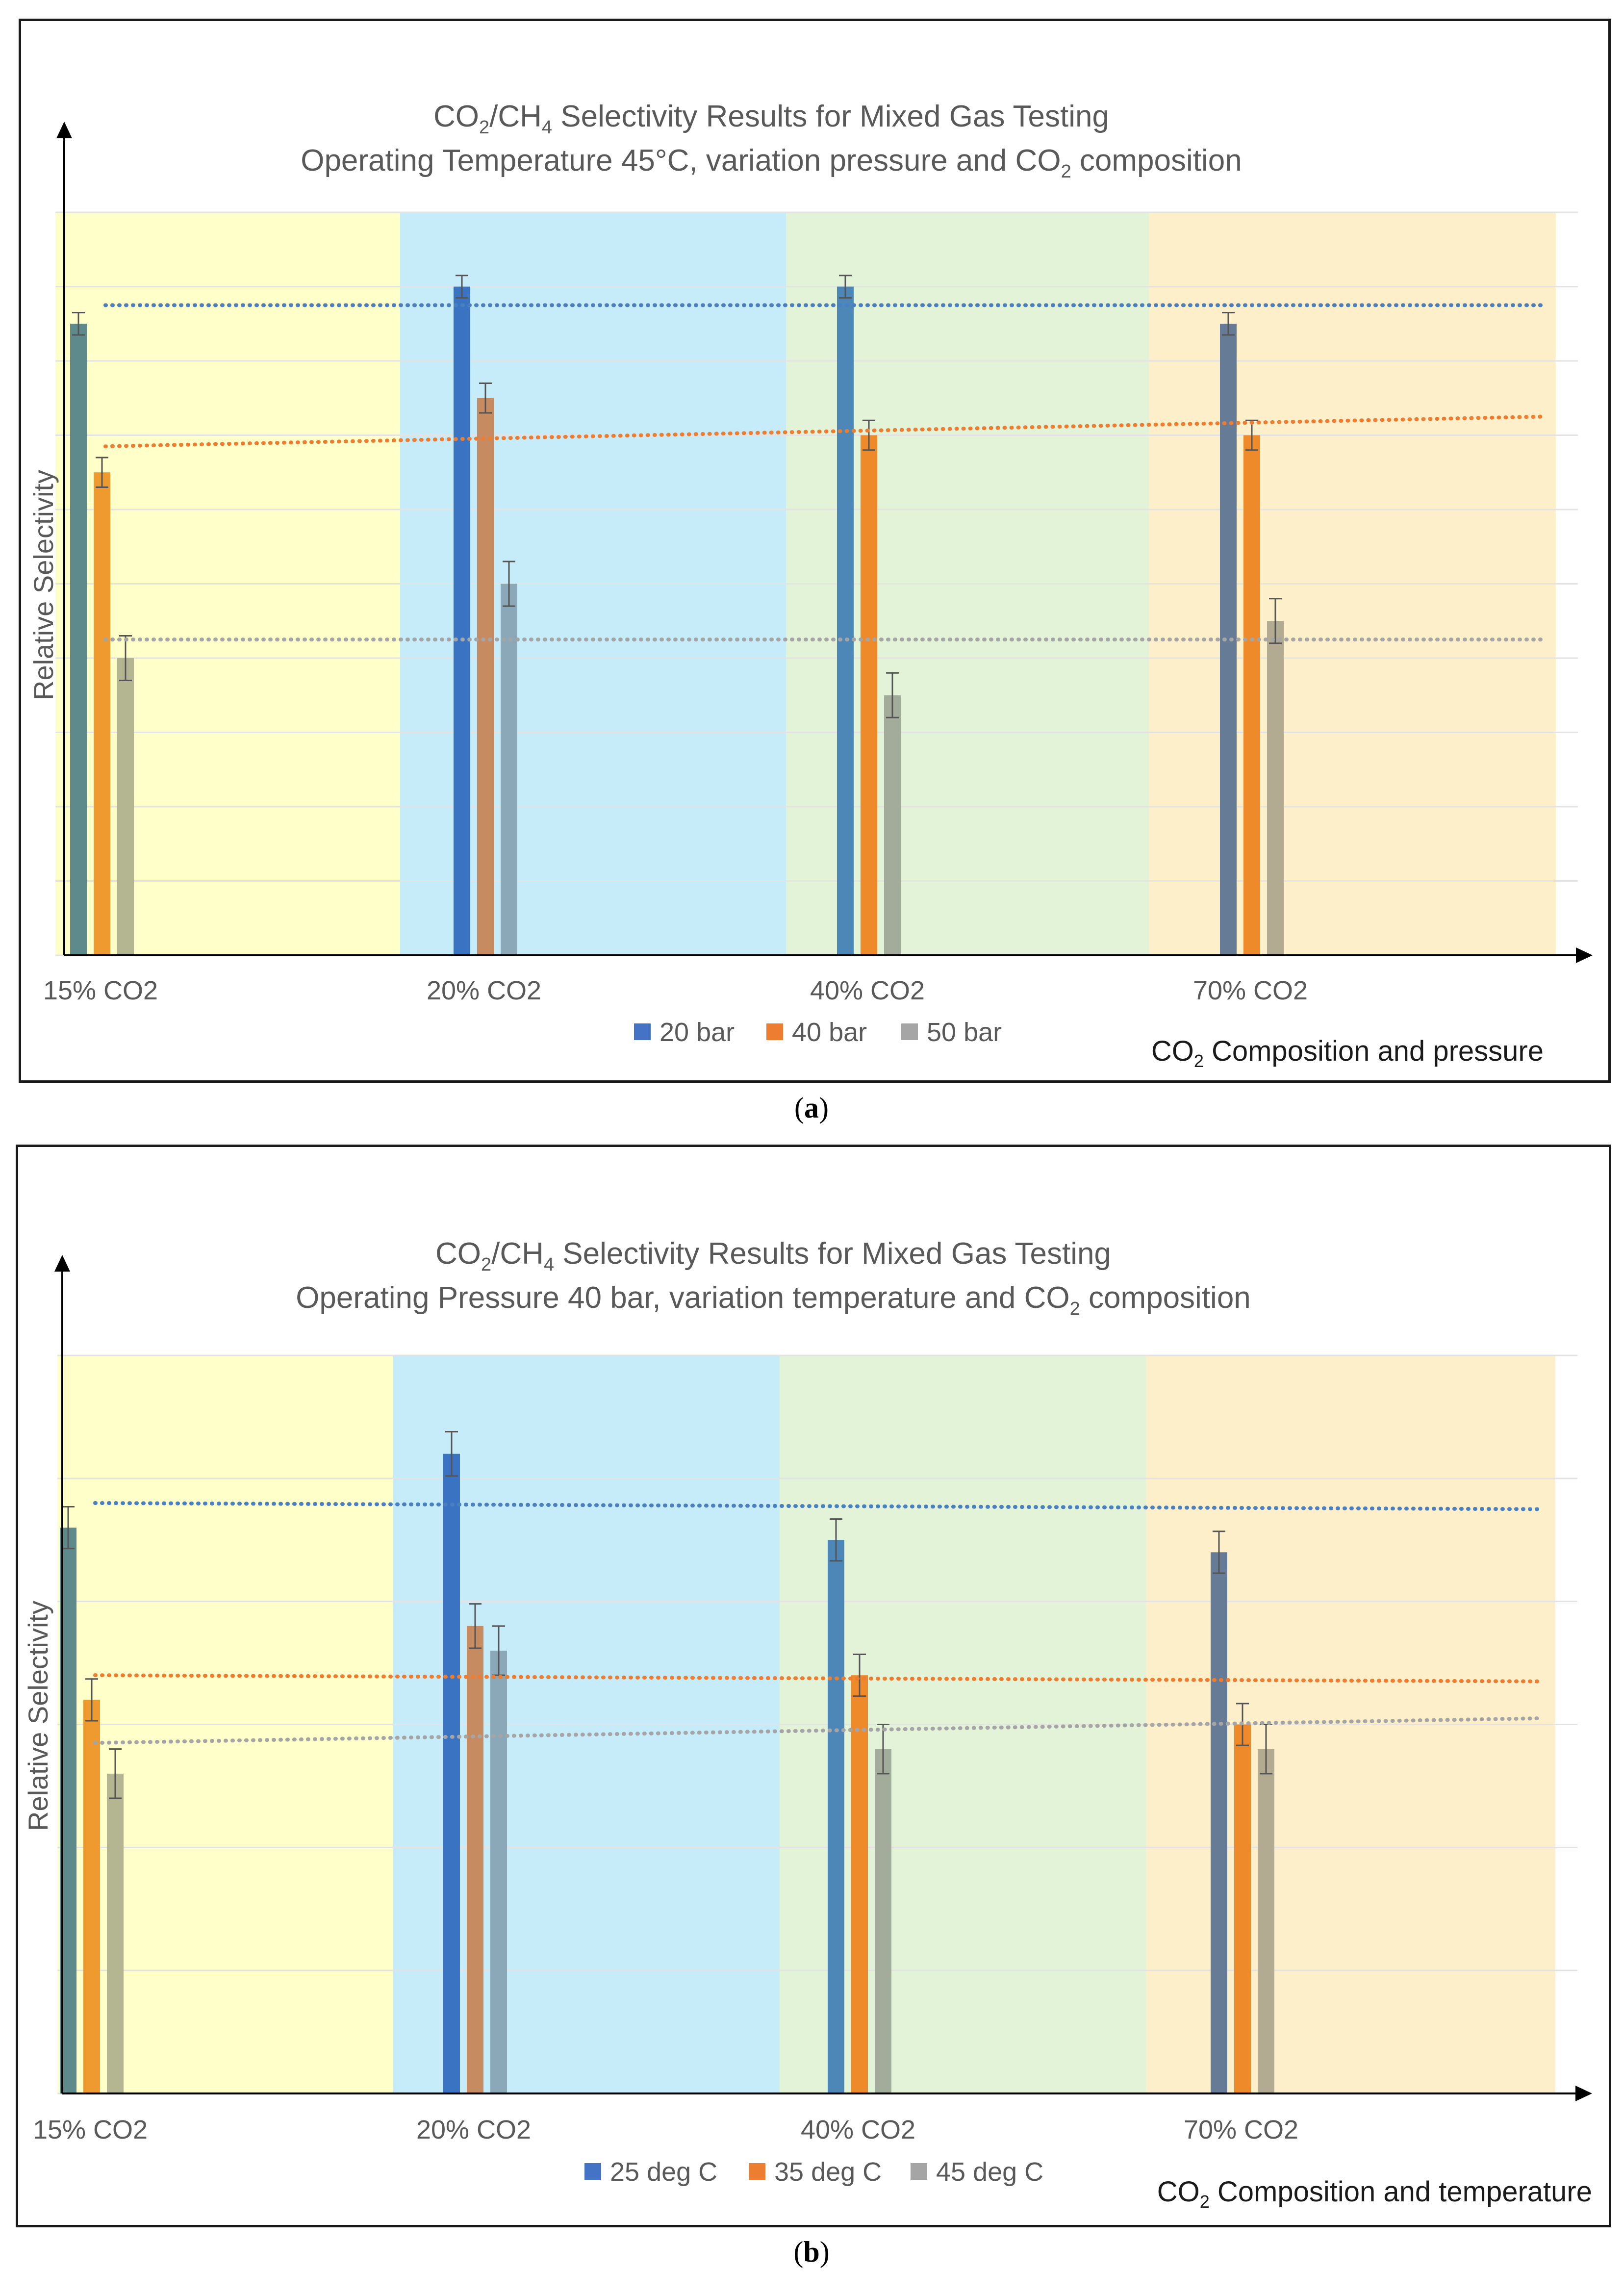 This screenshot has height=2296, width=1623. Describe the element at coordinates (1375, 2194) in the screenshot. I see `x-axis-label: CO2 Composition and temperature` at that location.